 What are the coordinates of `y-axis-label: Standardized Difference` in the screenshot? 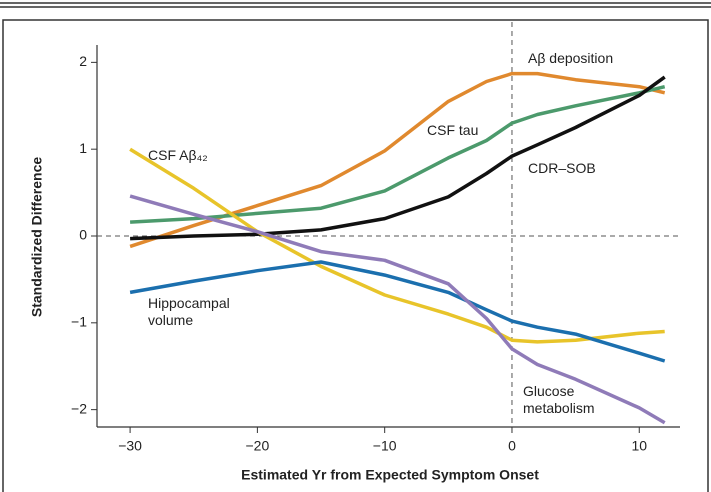 It's located at (37, 237).